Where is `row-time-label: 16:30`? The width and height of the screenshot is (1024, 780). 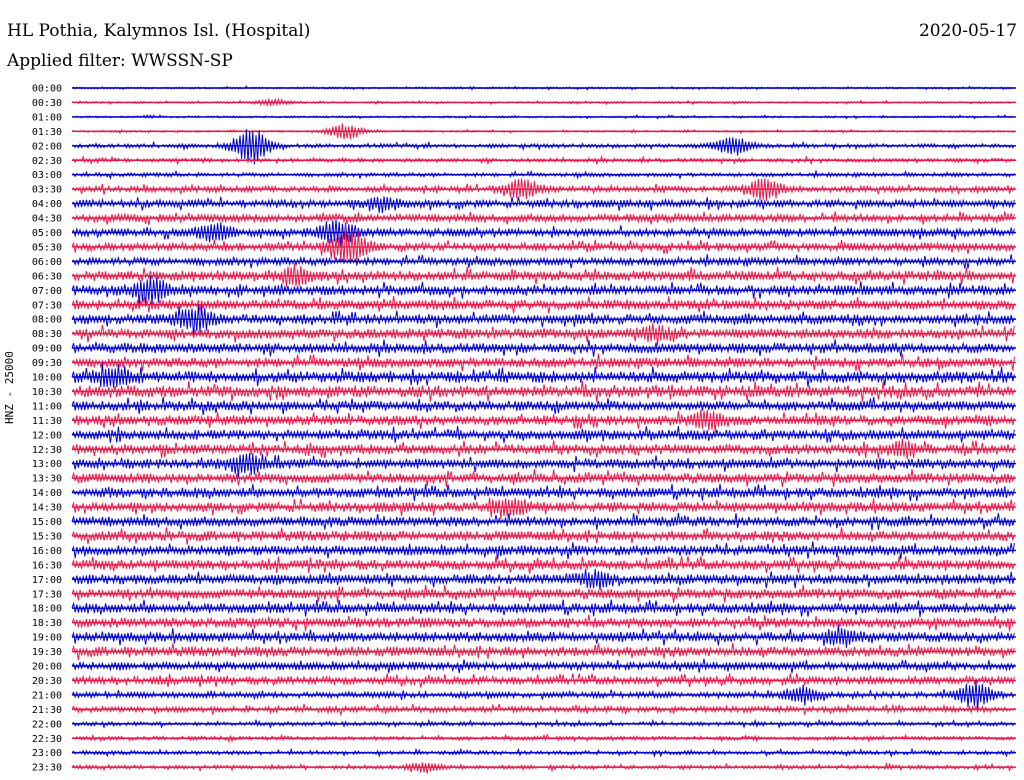
row-time-label: 16:30 is located at coordinates (47, 565).